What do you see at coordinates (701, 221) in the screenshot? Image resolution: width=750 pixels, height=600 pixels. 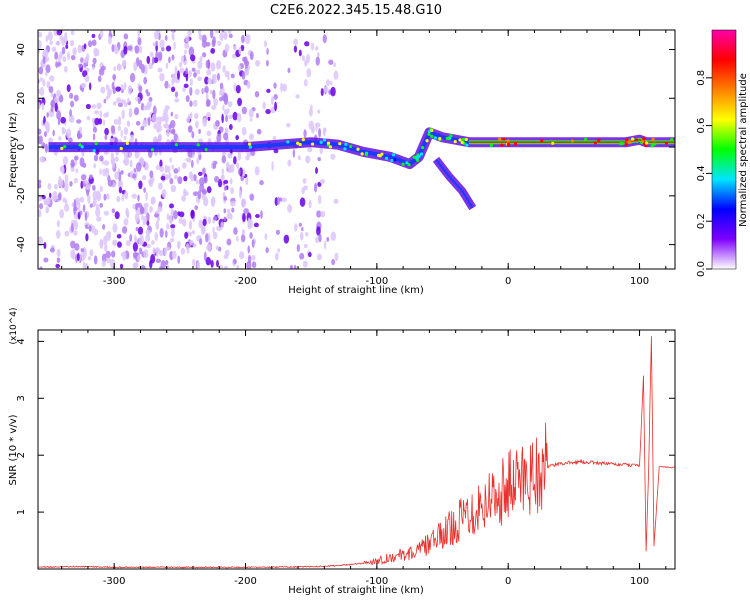 I see `colorbar-tick-label: 0.2` at bounding box center [701, 221].